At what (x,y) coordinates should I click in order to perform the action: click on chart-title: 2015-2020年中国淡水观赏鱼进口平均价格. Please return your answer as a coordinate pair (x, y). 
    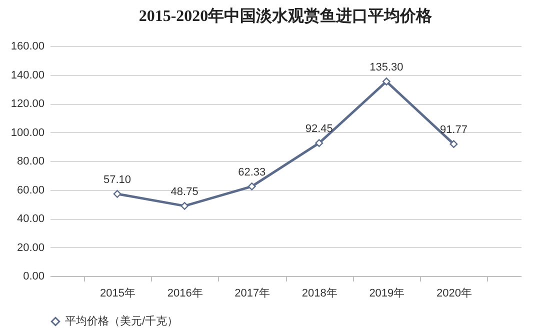
    Looking at the image, I should click on (286, 16).